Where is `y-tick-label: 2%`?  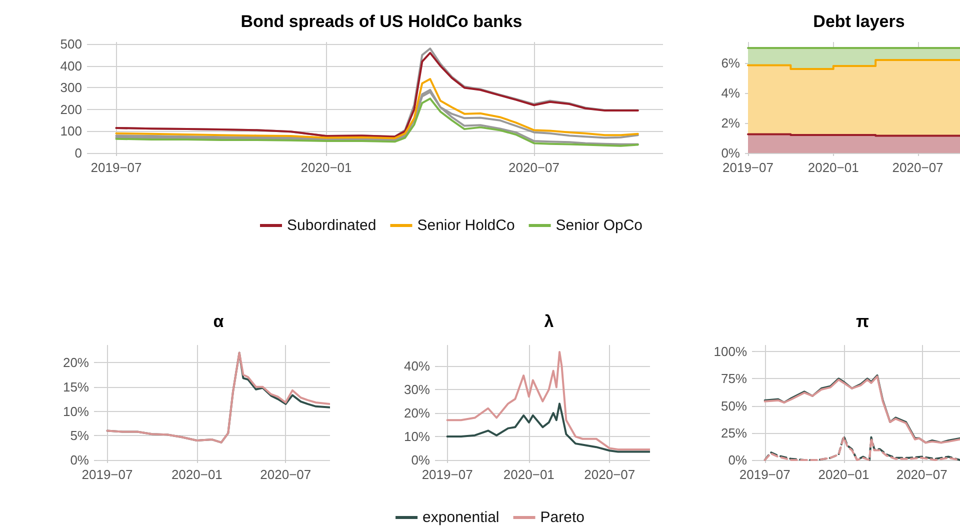
y-tick-label: 2% is located at coordinates (730, 123).